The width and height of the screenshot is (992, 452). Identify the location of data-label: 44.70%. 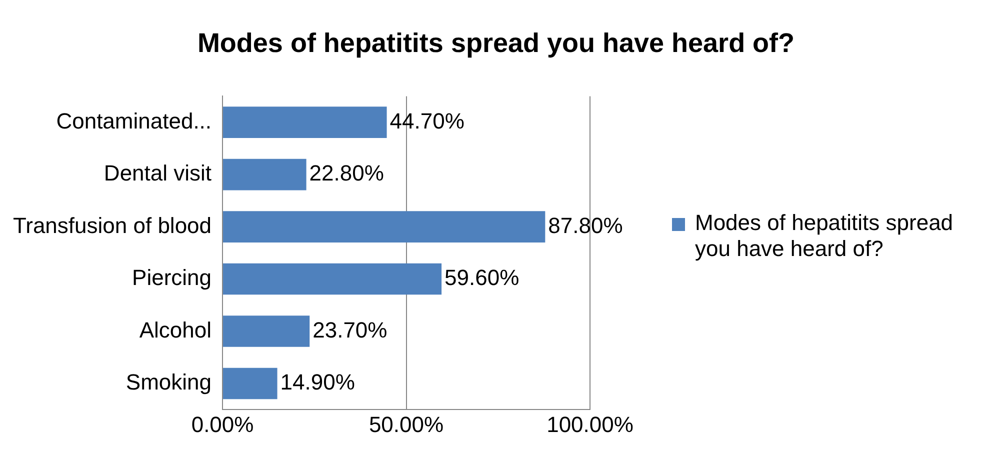
(427, 121).